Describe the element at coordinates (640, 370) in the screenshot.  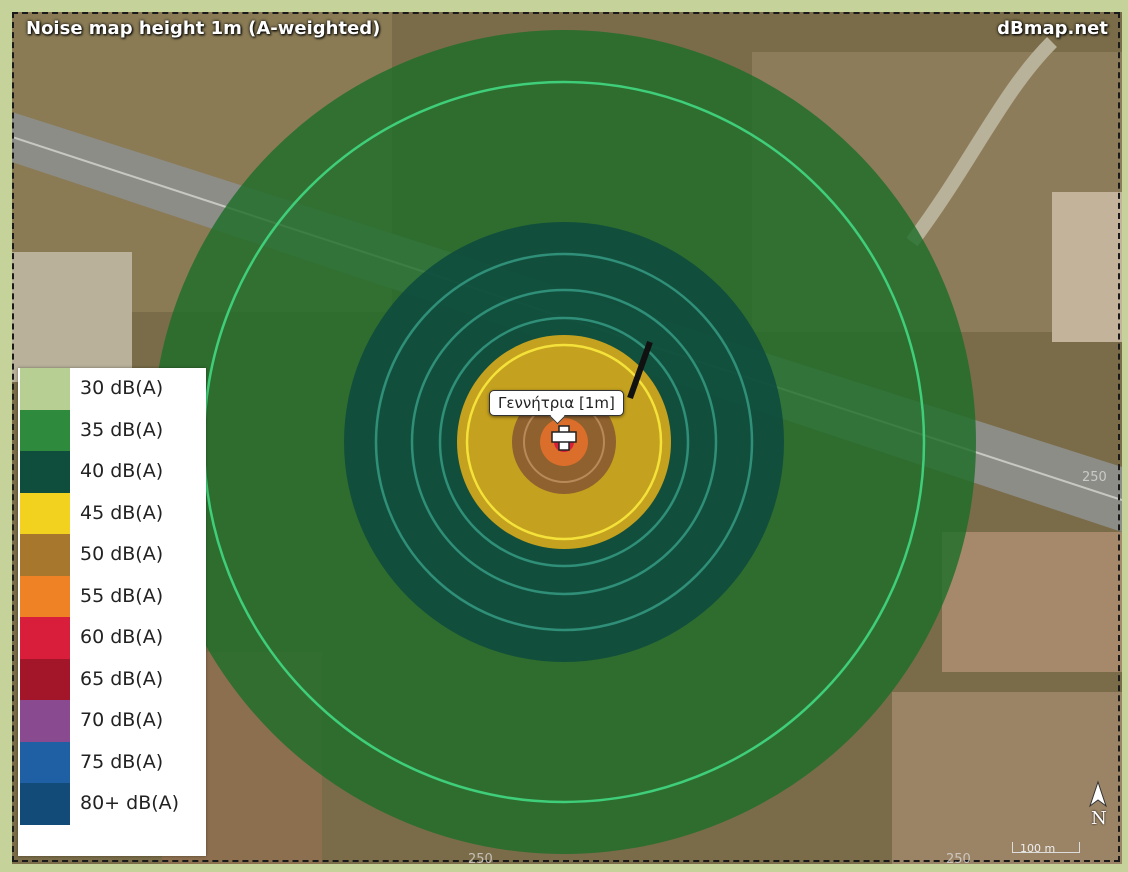
I see `barrier-line` at that location.